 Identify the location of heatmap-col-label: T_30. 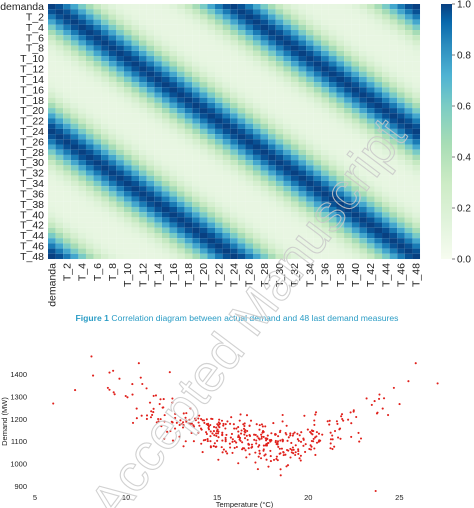
(280, 275).